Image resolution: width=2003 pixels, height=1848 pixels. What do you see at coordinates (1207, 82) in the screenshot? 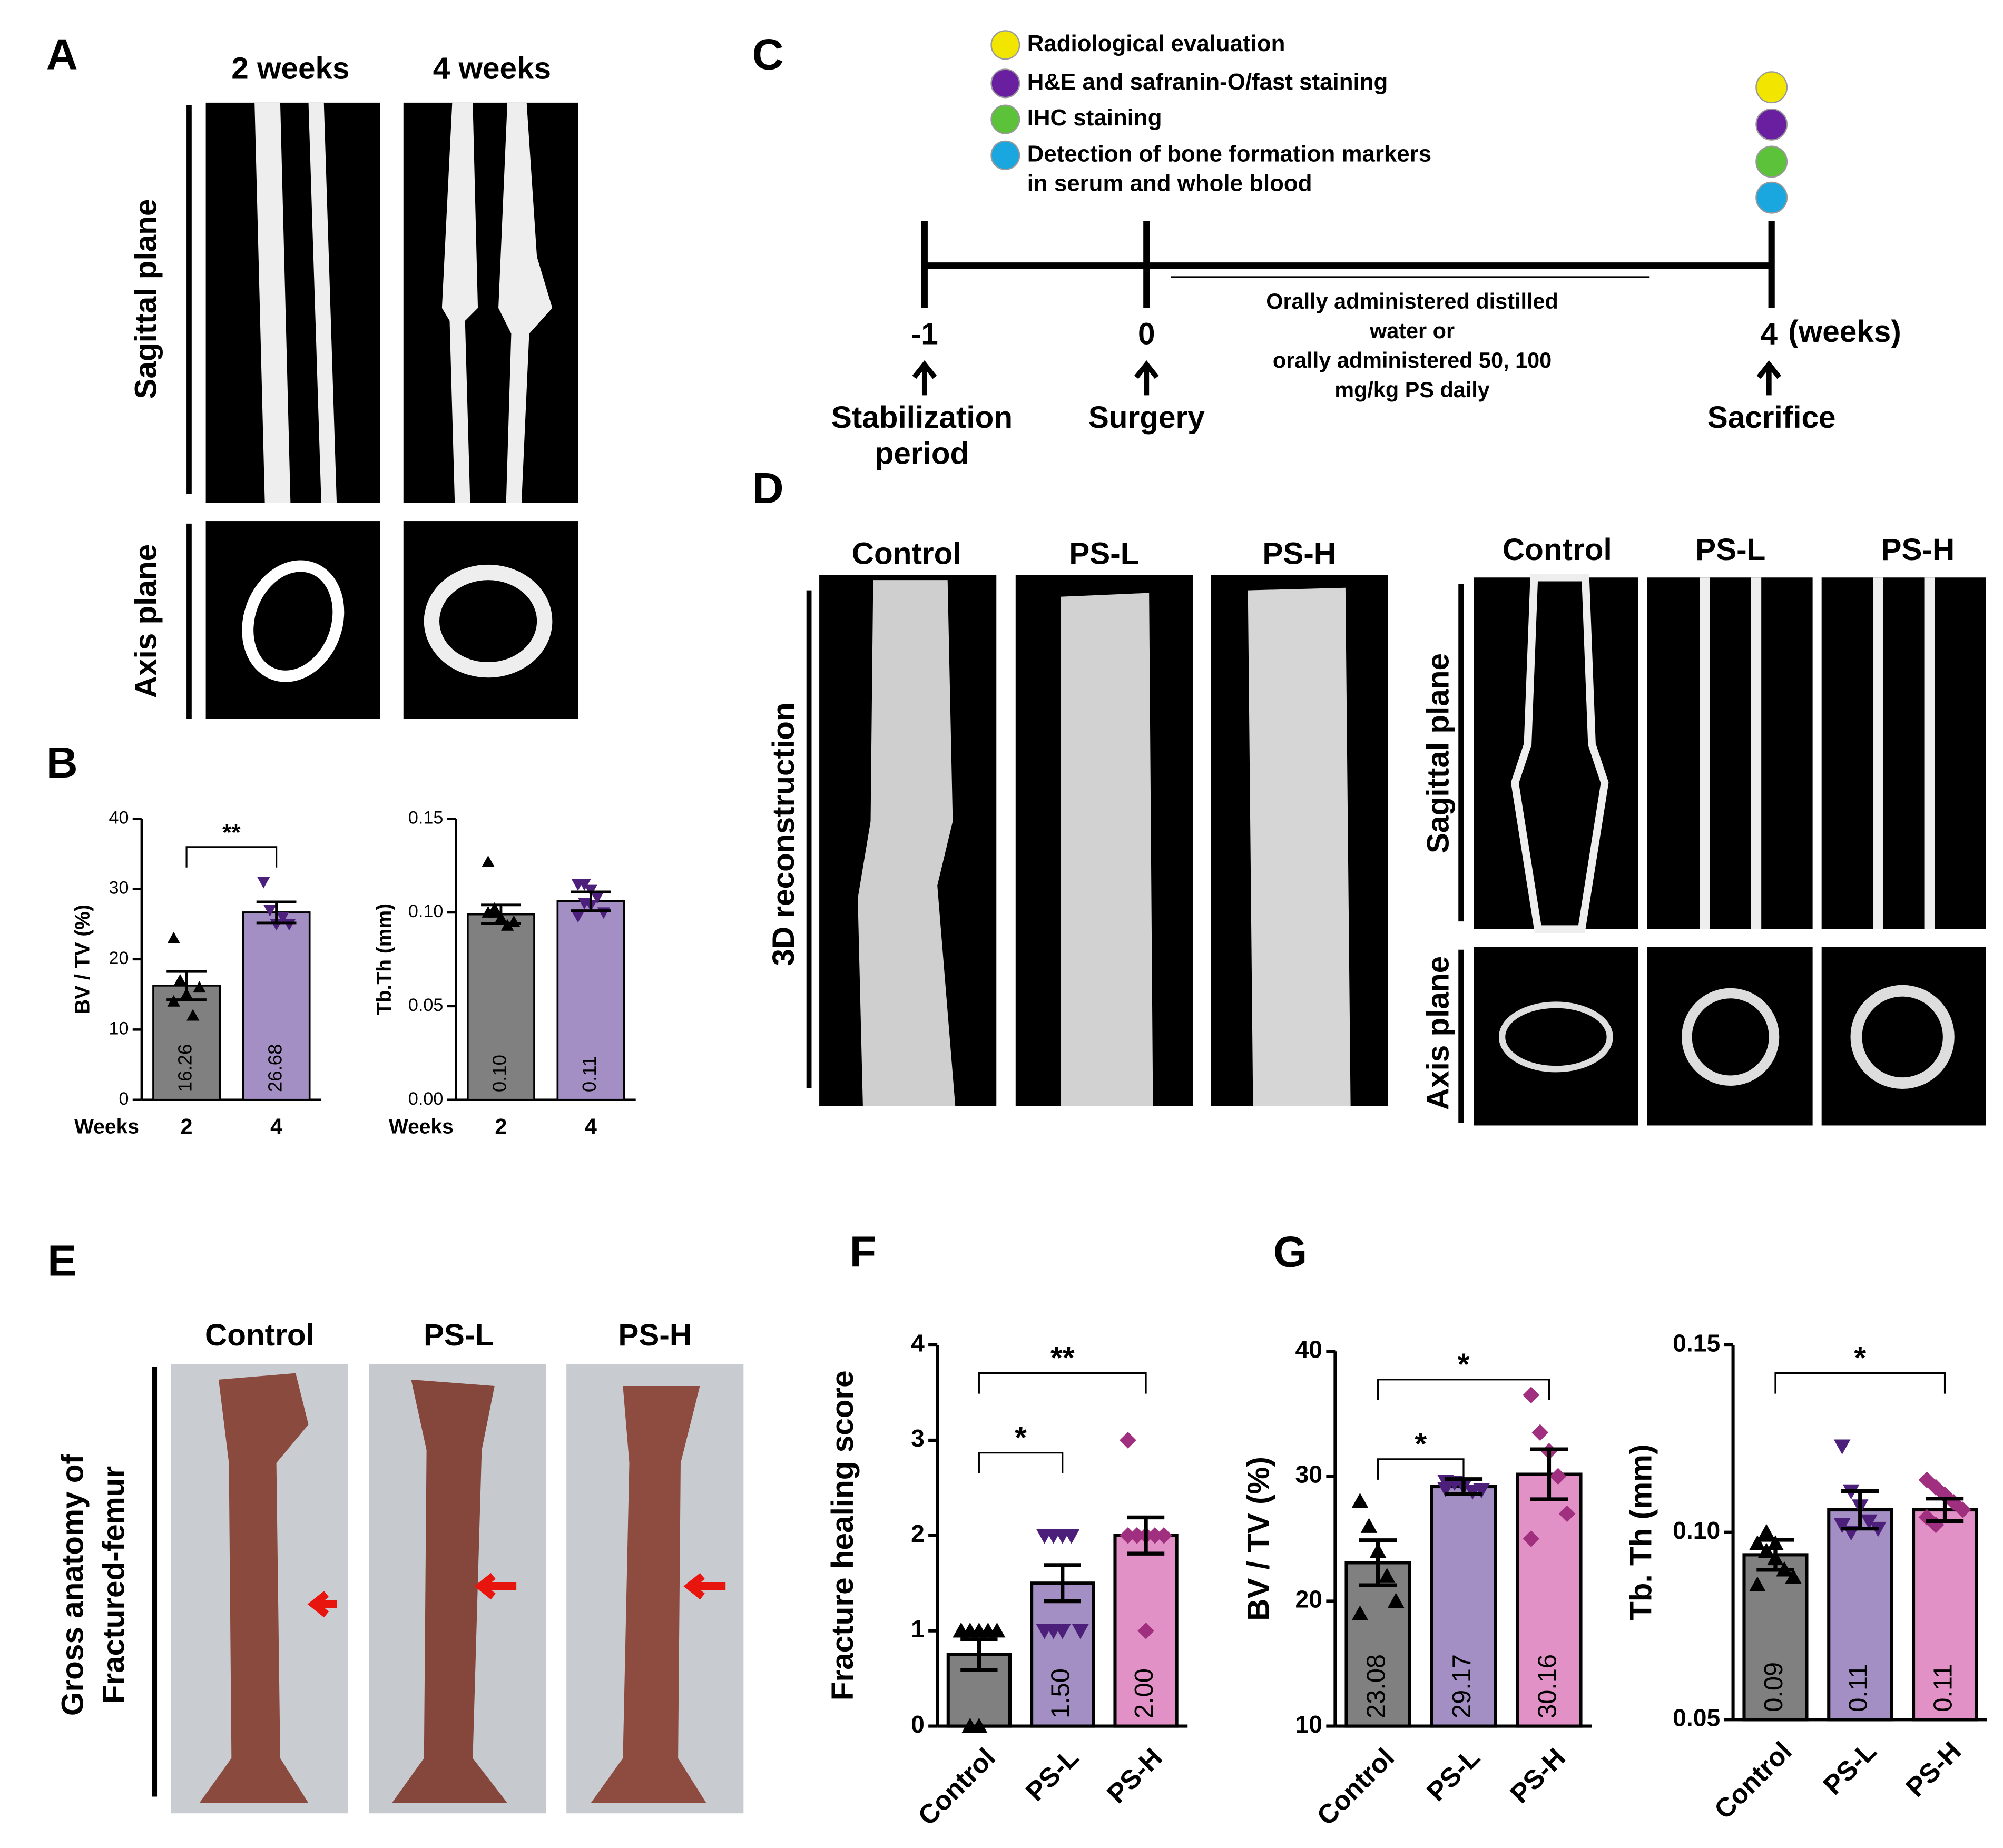
I see `legend-text: H&E and safranin-O/fast staining` at bounding box center [1207, 82].